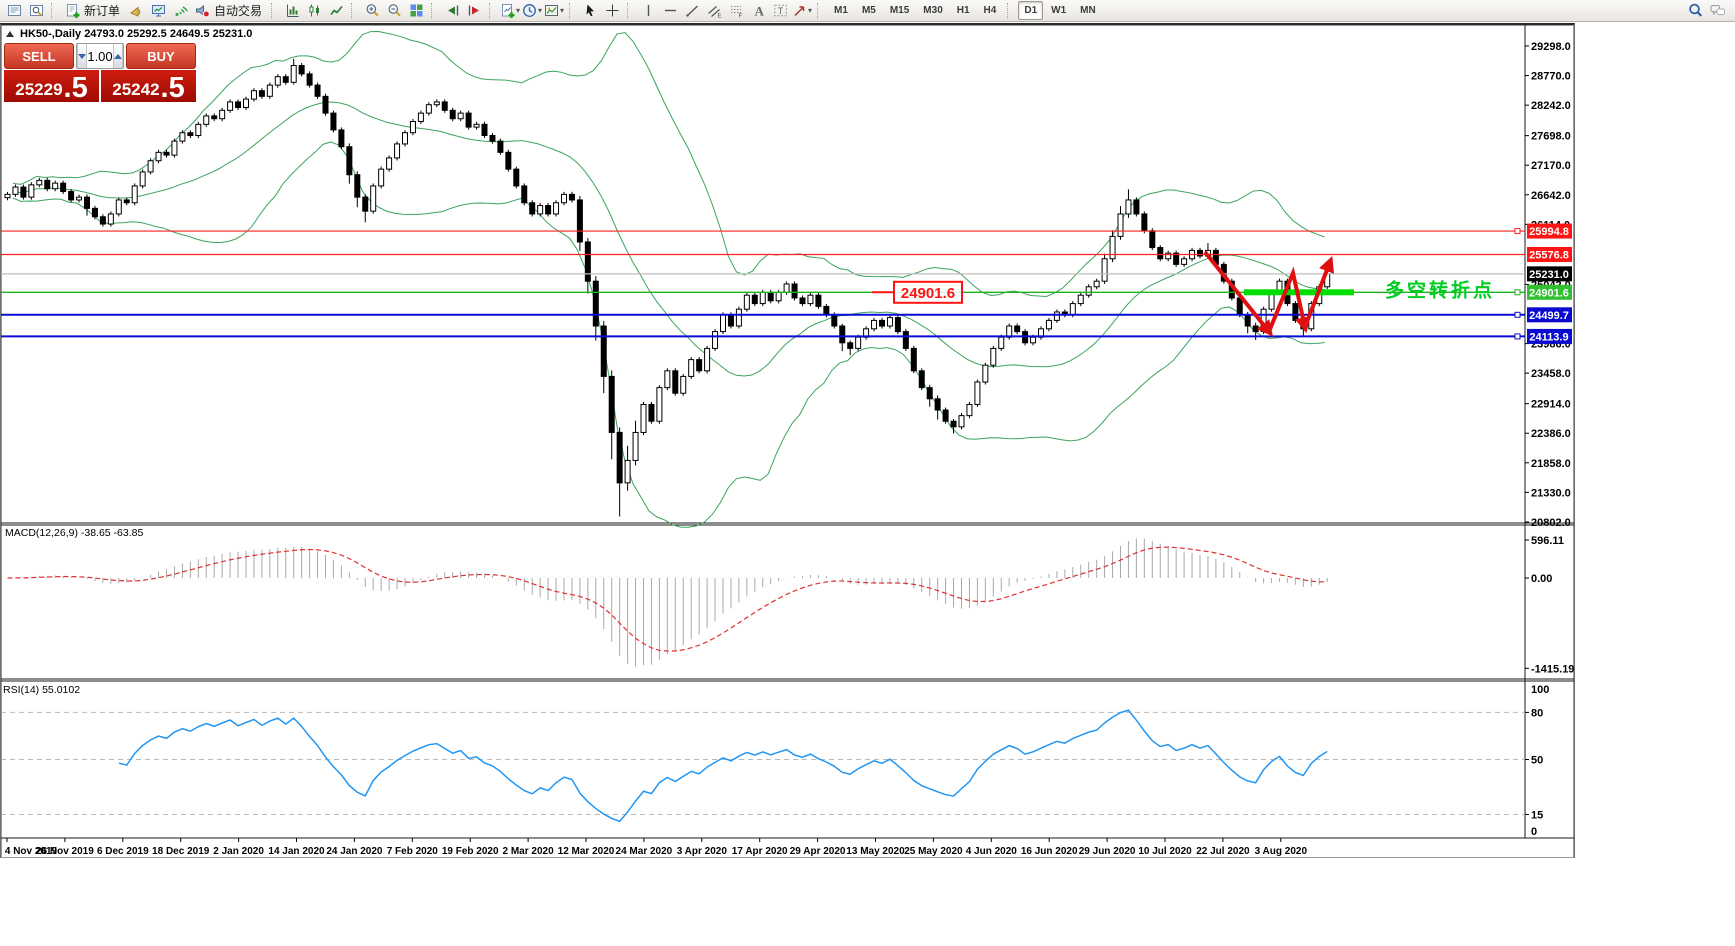 This screenshot has height=946, width=1735. What do you see at coordinates (296, 851) in the screenshot?
I see `date-tick-label: 14 Jan 2020` at bounding box center [296, 851].